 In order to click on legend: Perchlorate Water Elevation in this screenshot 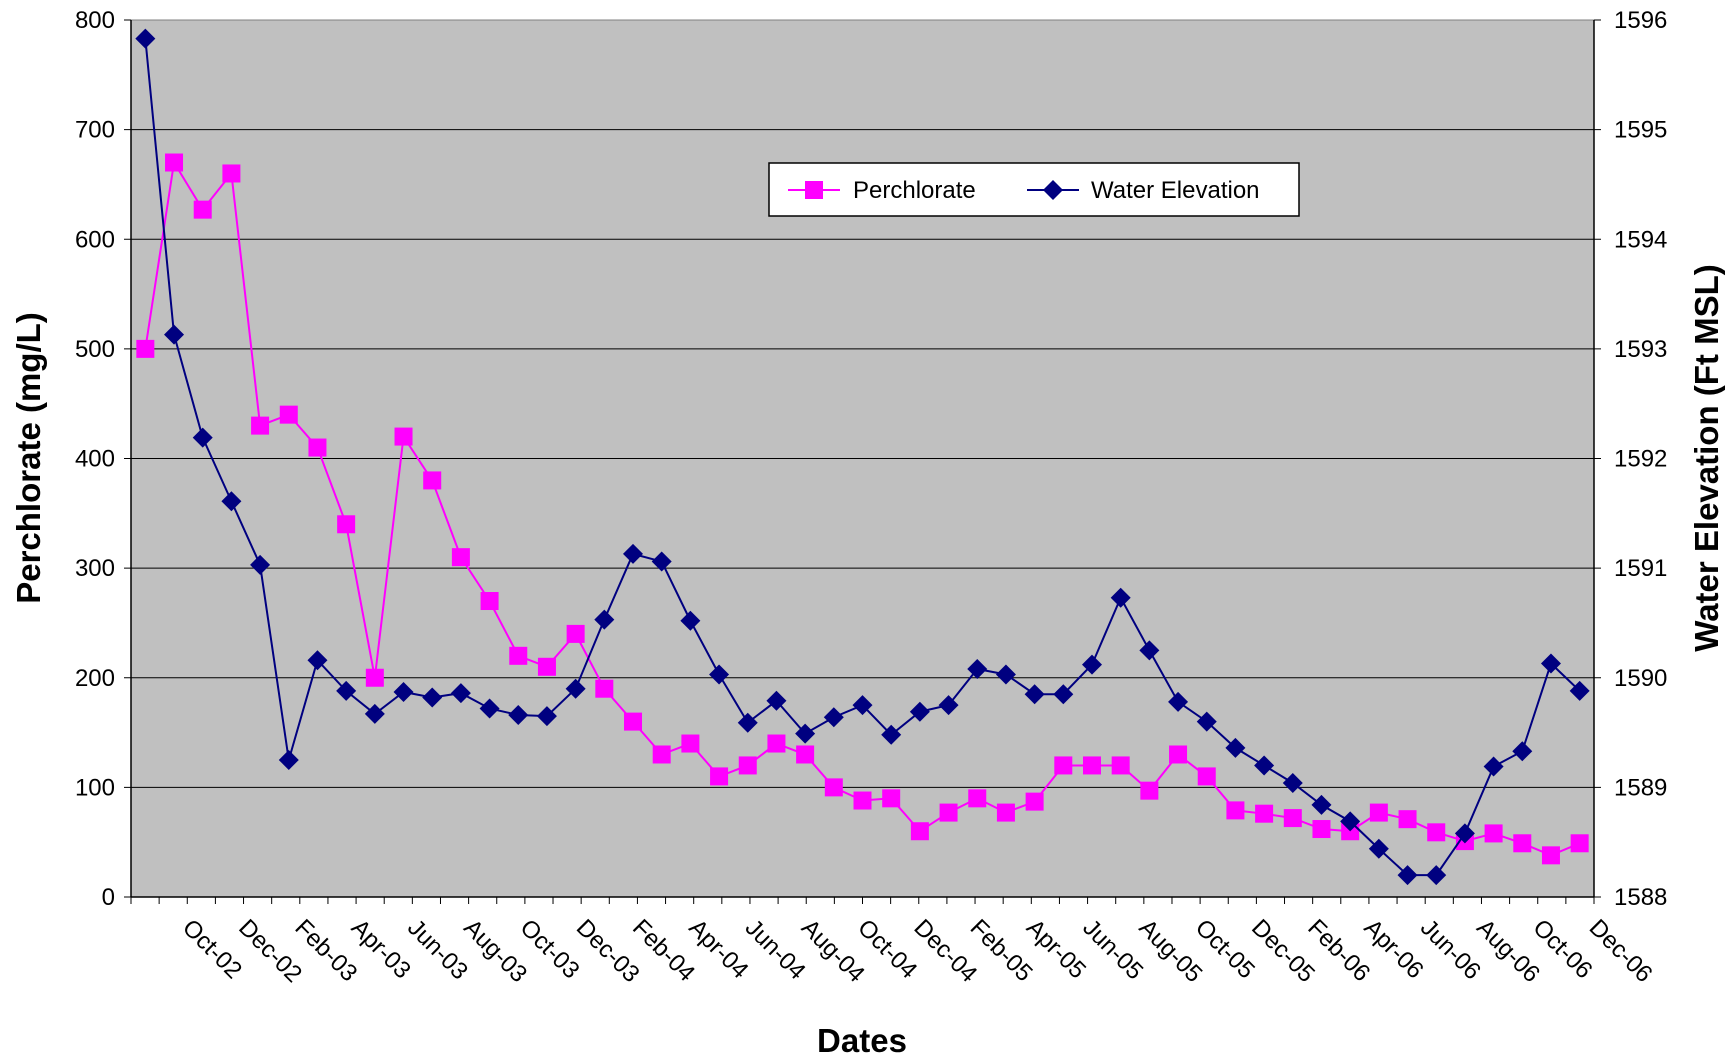, I will do `click(1034, 189)`.